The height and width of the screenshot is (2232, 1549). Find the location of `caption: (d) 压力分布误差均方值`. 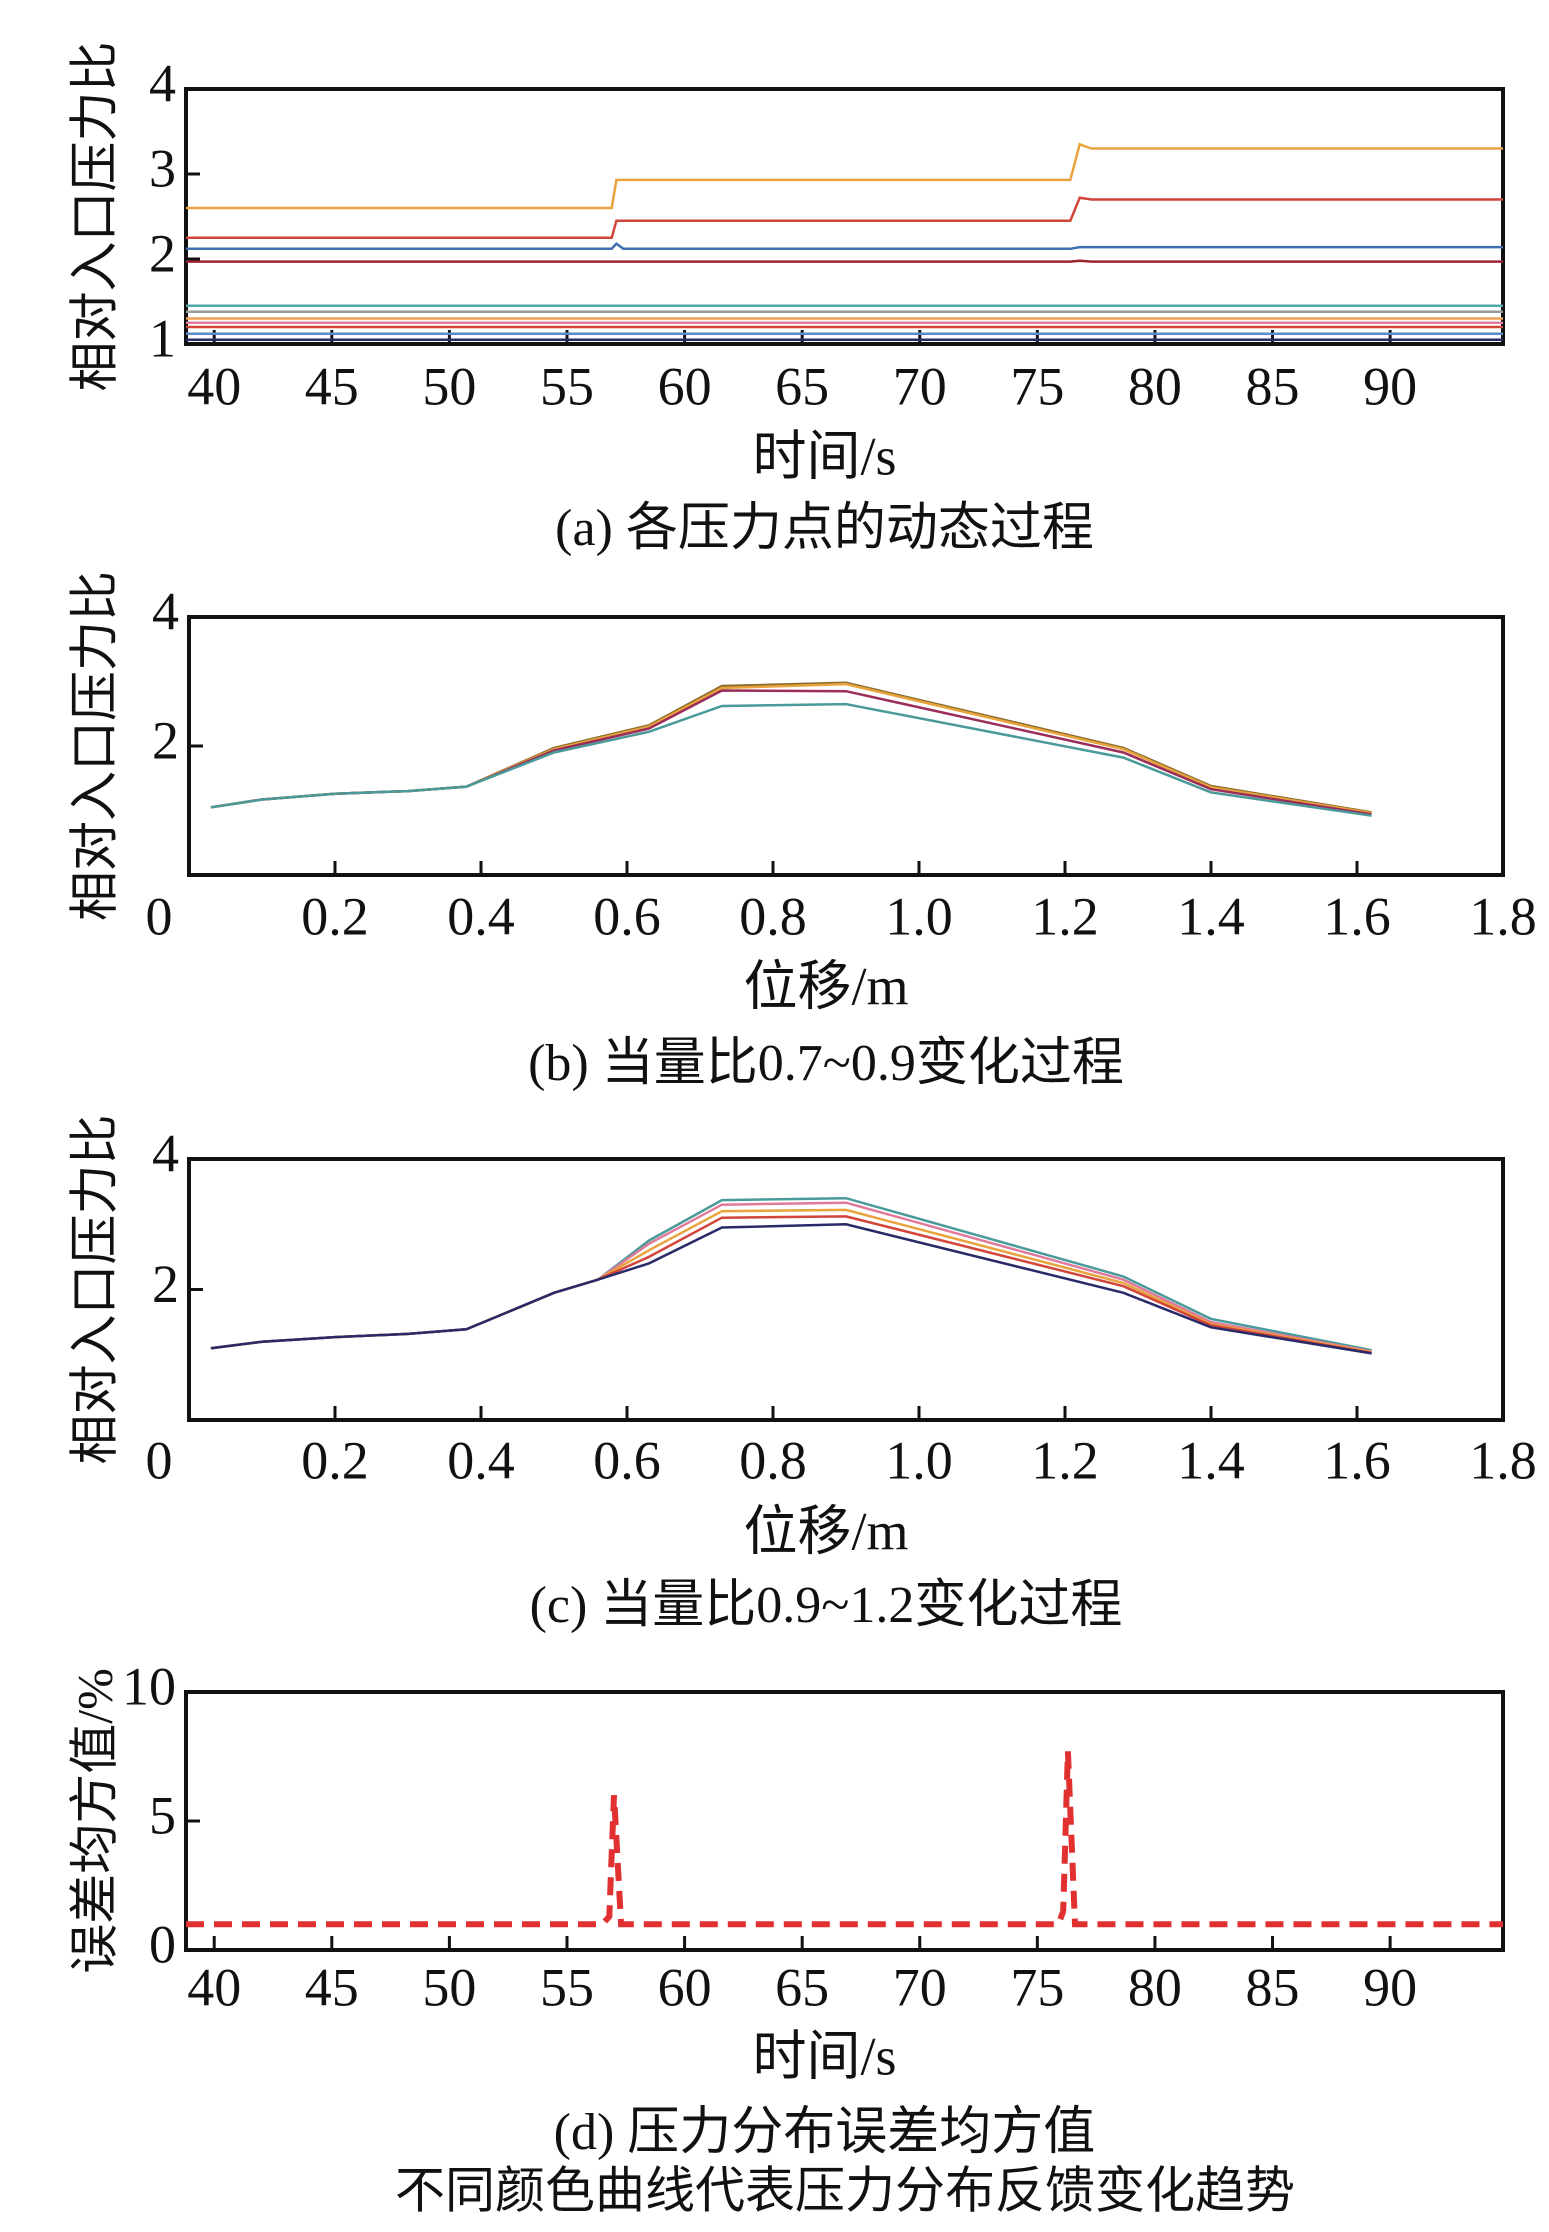

caption: (d) 压力分布误差均方值 is located at coordinates (825, 2132).